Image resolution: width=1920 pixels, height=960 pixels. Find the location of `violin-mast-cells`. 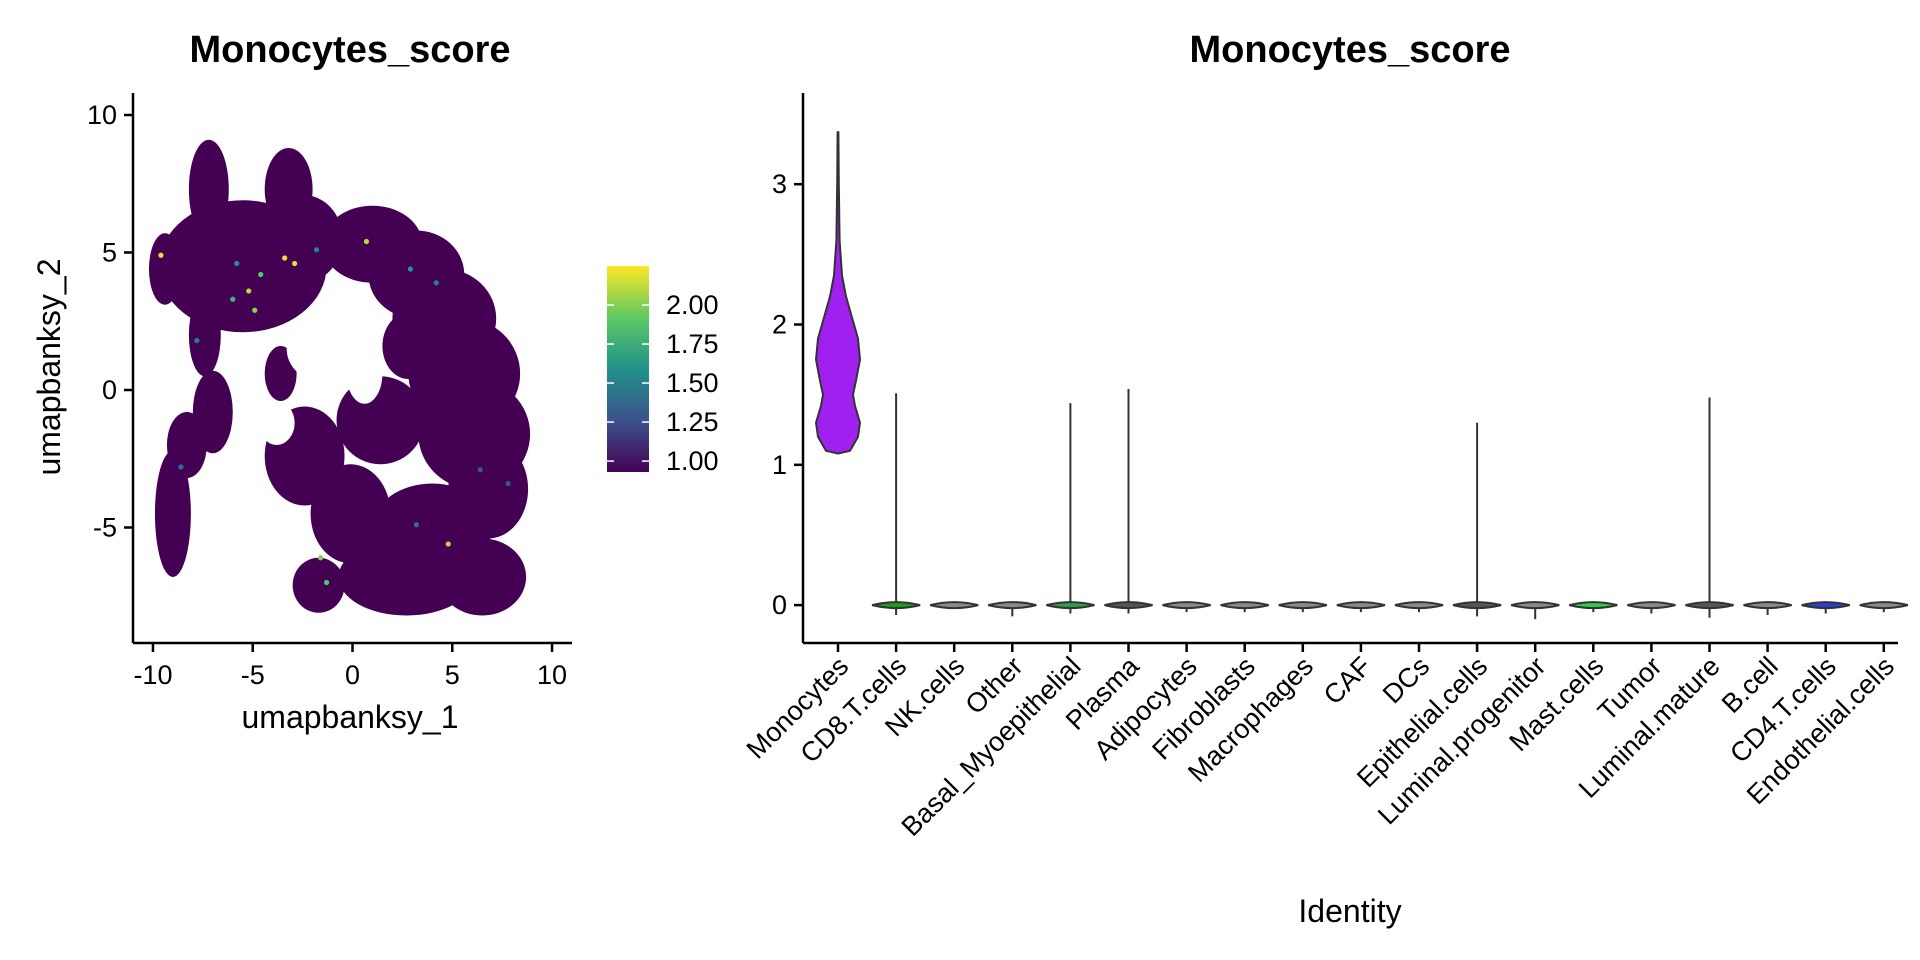

violin-mast-cells is located at coordinates (1593, 607).